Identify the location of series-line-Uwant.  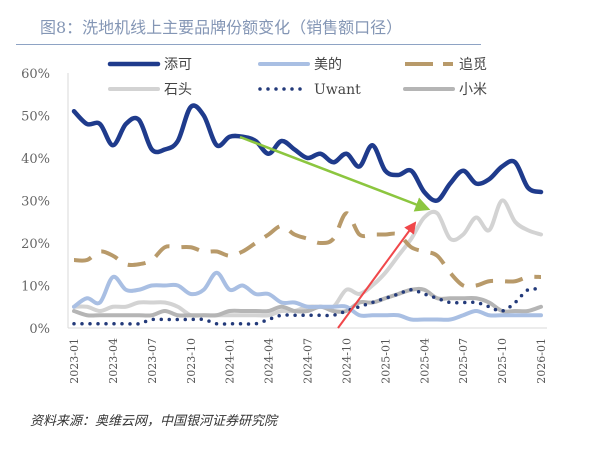
(307, 306).